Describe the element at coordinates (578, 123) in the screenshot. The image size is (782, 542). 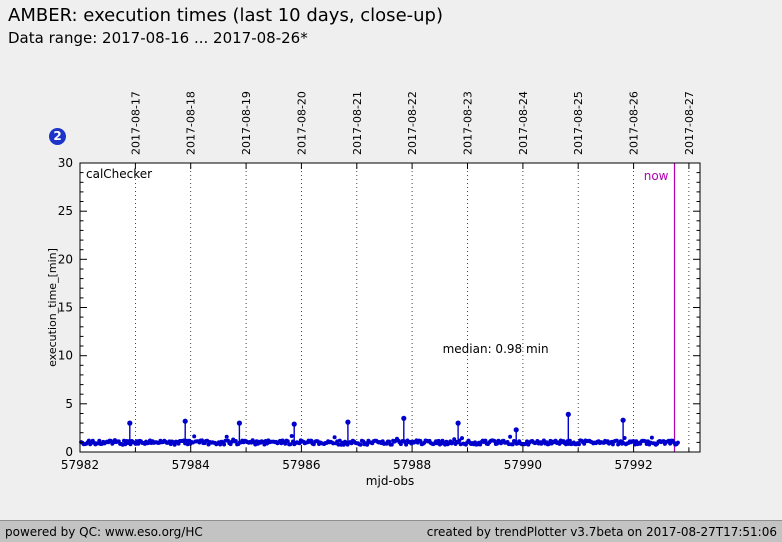
I see `svg-text: 2017-08-25` at that location.